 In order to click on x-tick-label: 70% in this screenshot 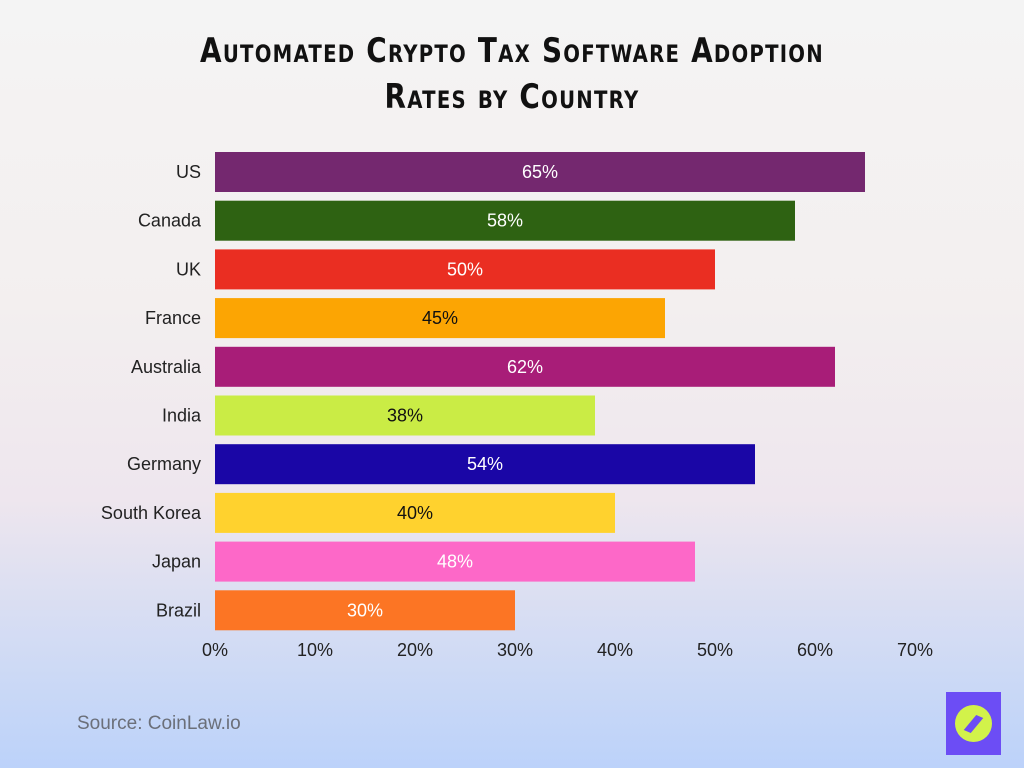, I will do `click(915, 650)`.